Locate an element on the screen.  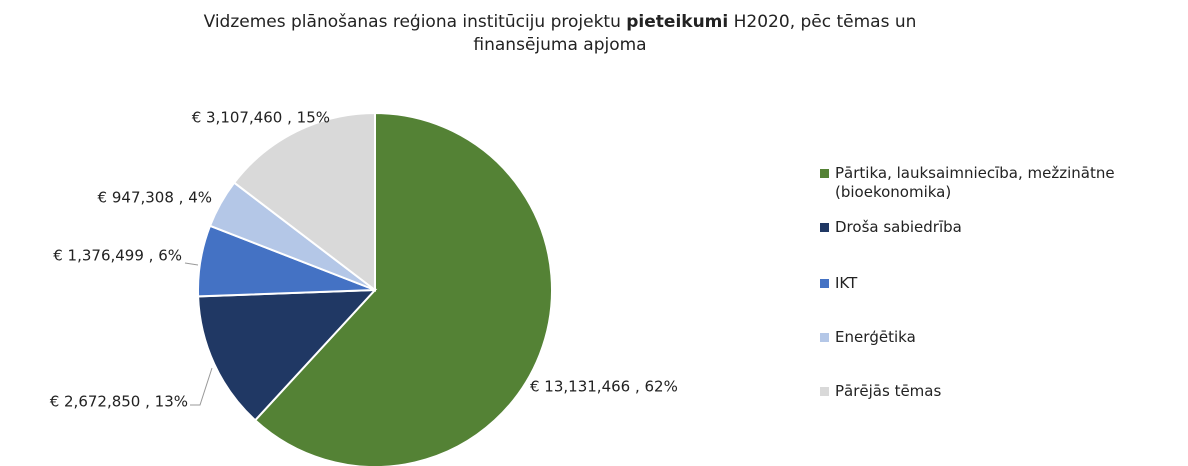
legend-item: Droša sabiedrība is located at coordinates (990, 227).